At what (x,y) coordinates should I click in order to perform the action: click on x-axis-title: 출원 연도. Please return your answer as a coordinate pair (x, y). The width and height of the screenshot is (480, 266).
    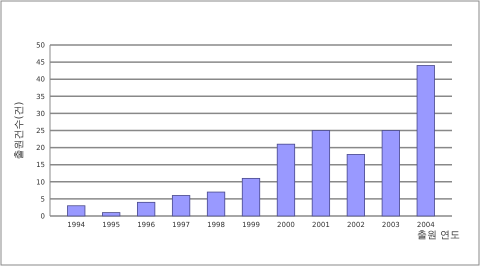
    Looking at the image, I should click on (438, 235).